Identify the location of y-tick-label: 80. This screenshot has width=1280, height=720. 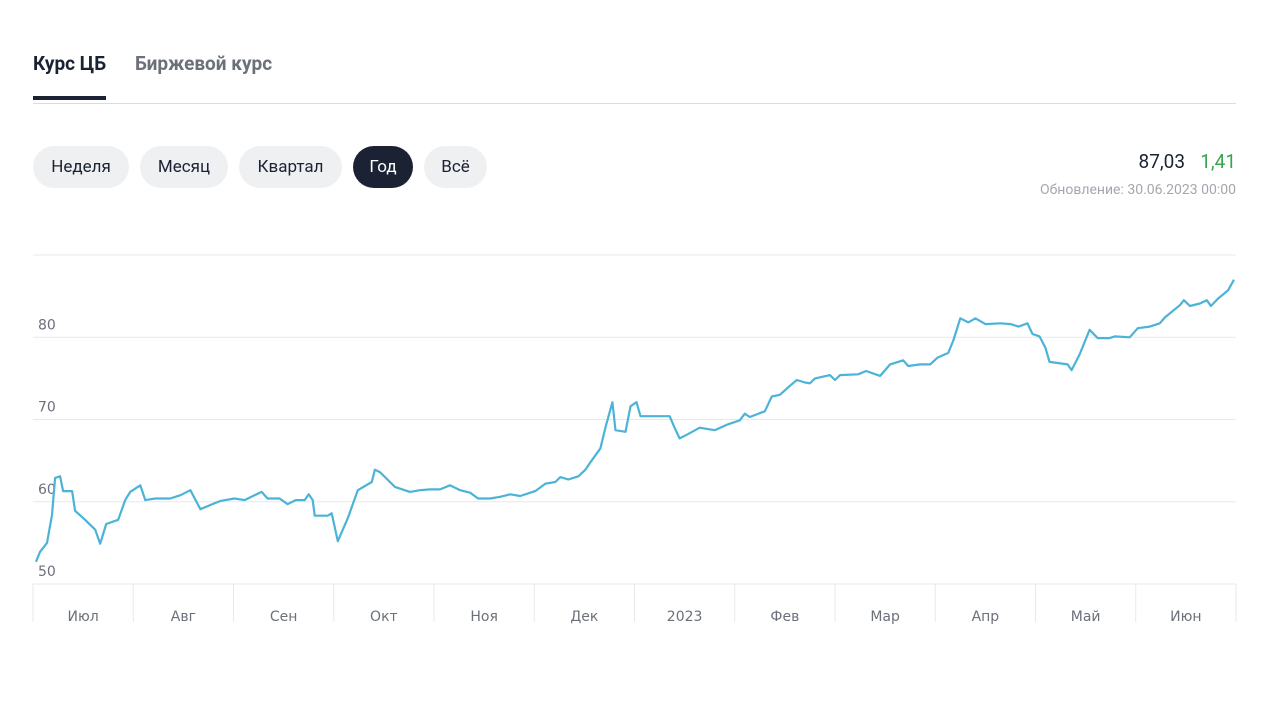
(47, 325).